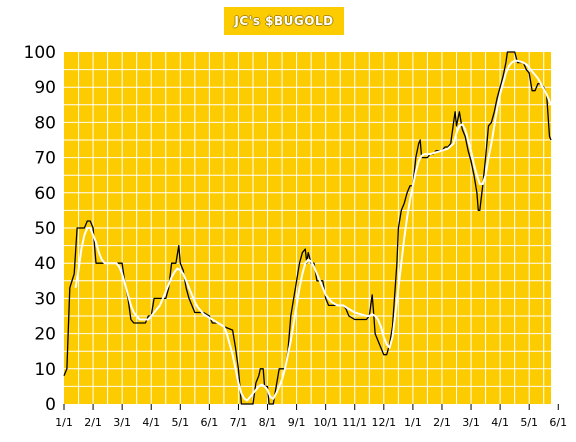 This screenshot has height=442, width=576. Describe the element at coordinates (354, 422) in the screenshot. I see `x-tick-label: 11/1` at that location.